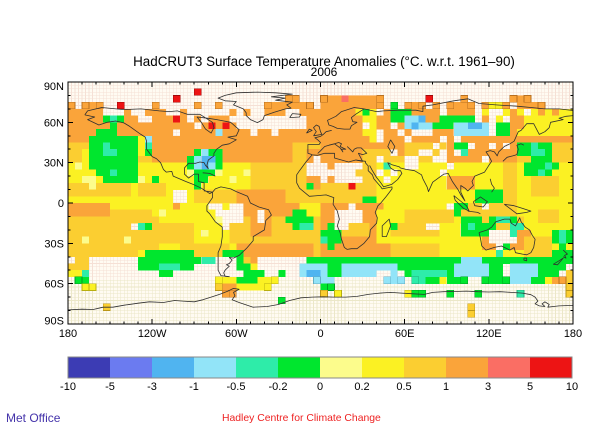  What do you see at coordinates (236, 334) in the screenshot?
I see `svg-text: 60W` at bounding box center [236, 334].